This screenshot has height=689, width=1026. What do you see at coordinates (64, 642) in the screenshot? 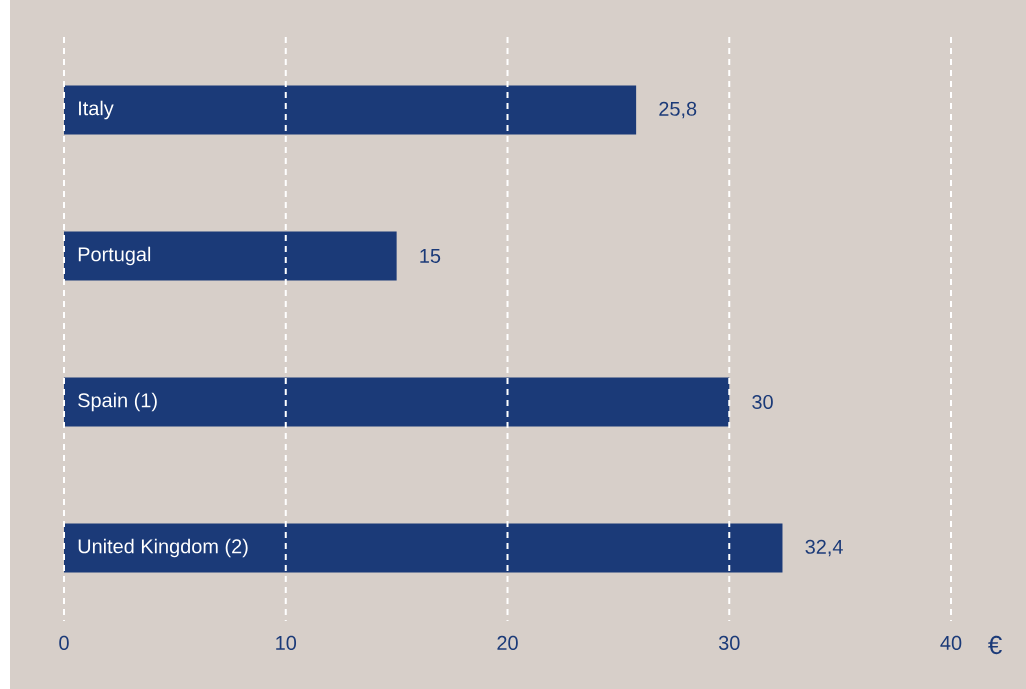
I see `x-tick-label: 0` at bounding box center [64, 642].